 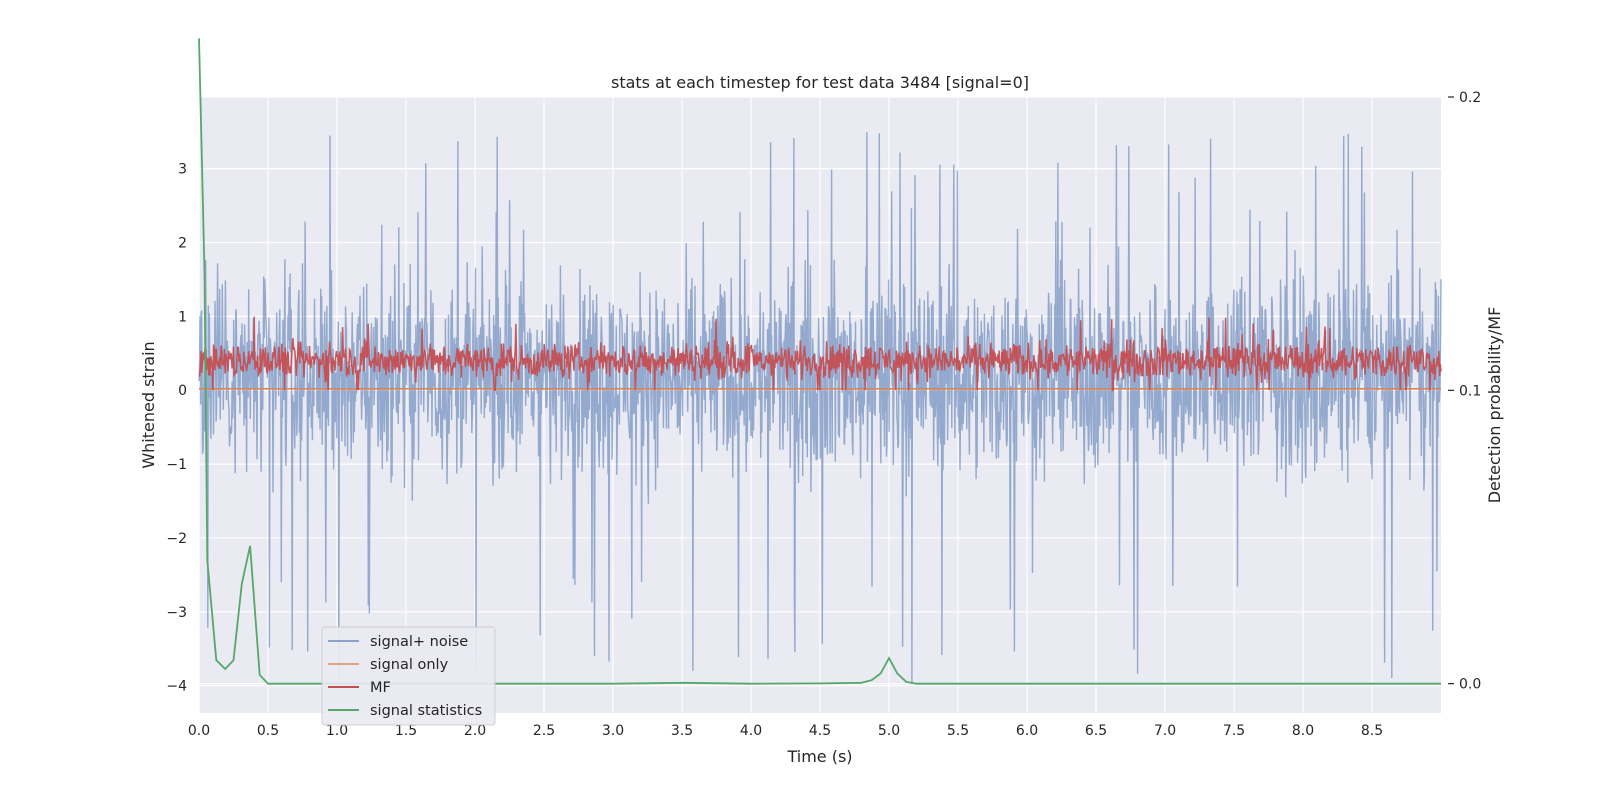 What do you see at coordinates (1470, 391) in the screenshot?
I see `y2-tick-label: 0.1` at bounding box center [1470, 391].